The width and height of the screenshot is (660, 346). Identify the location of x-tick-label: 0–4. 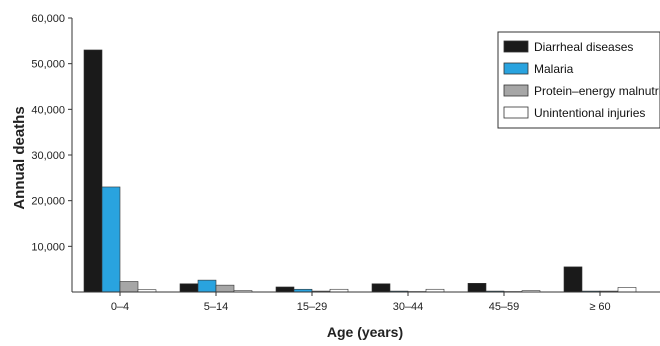
(120, 307).